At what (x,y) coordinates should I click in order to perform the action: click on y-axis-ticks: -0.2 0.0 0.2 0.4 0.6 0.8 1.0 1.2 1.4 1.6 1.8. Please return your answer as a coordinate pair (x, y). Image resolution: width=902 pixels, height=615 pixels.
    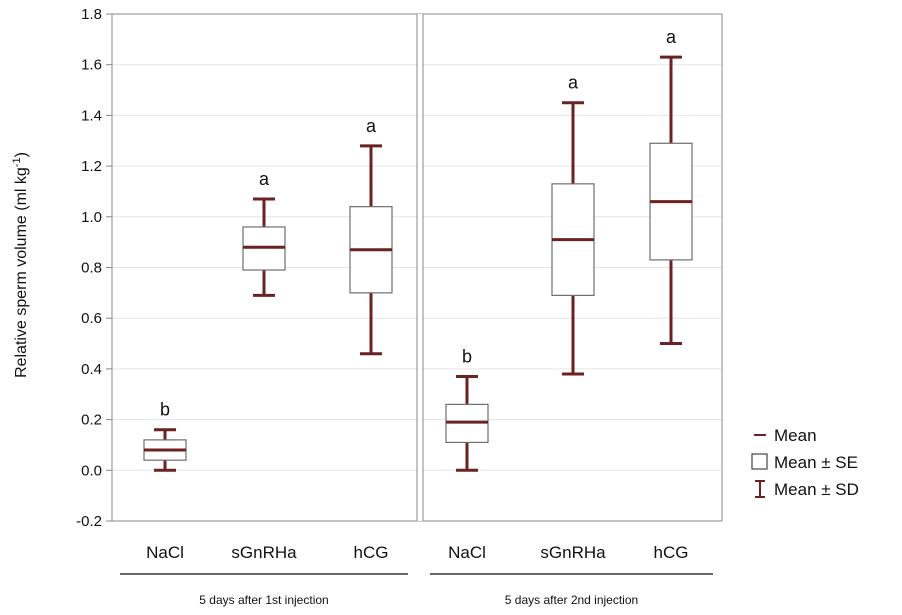
    Looking at the image, I should click on (94, 268).